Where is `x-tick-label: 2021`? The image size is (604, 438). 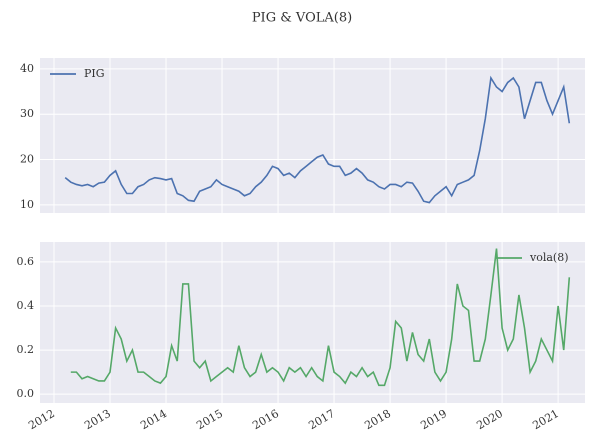 x-tick-label: 2021 is located at coordinates (545, 419).